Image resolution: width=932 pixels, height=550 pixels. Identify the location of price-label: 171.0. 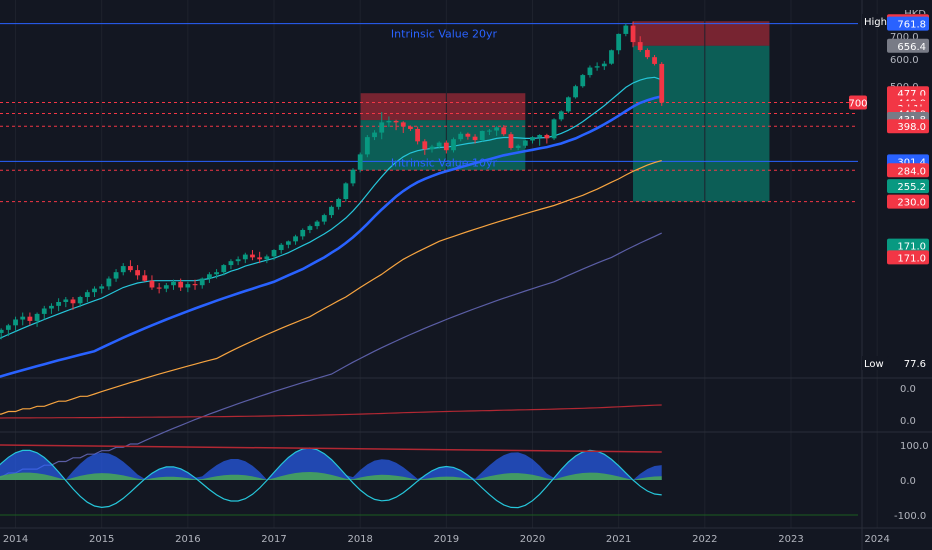
(908, 257).